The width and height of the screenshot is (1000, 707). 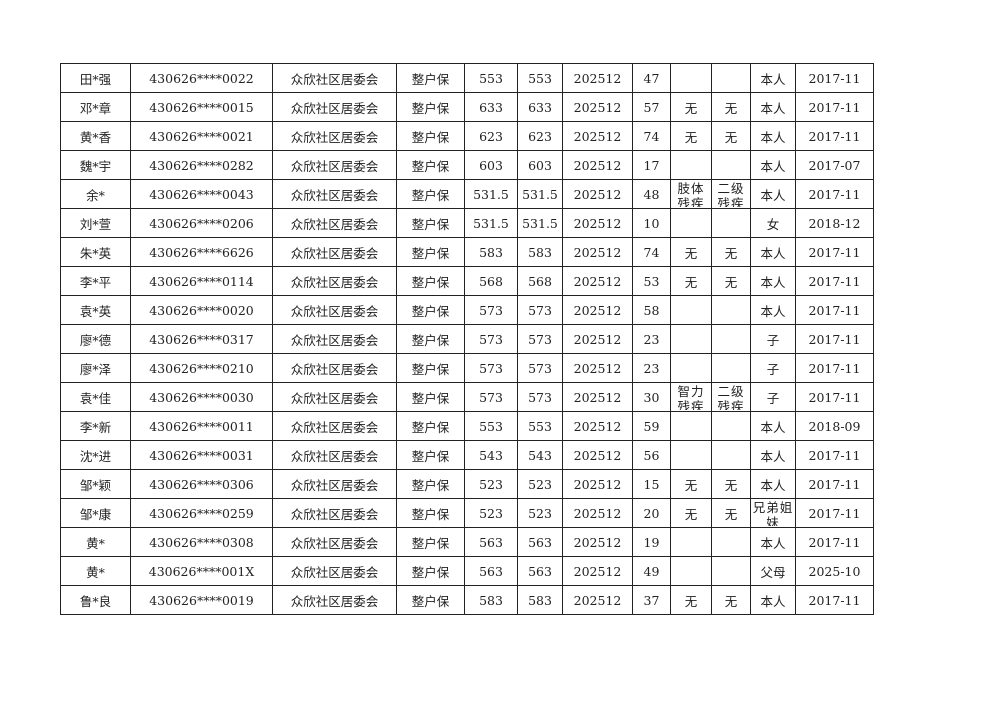 What do you see at coordinates (95, 368) in the screenshot?
I see `cell-name: 廖*泽` at bounding box center [95, 368].